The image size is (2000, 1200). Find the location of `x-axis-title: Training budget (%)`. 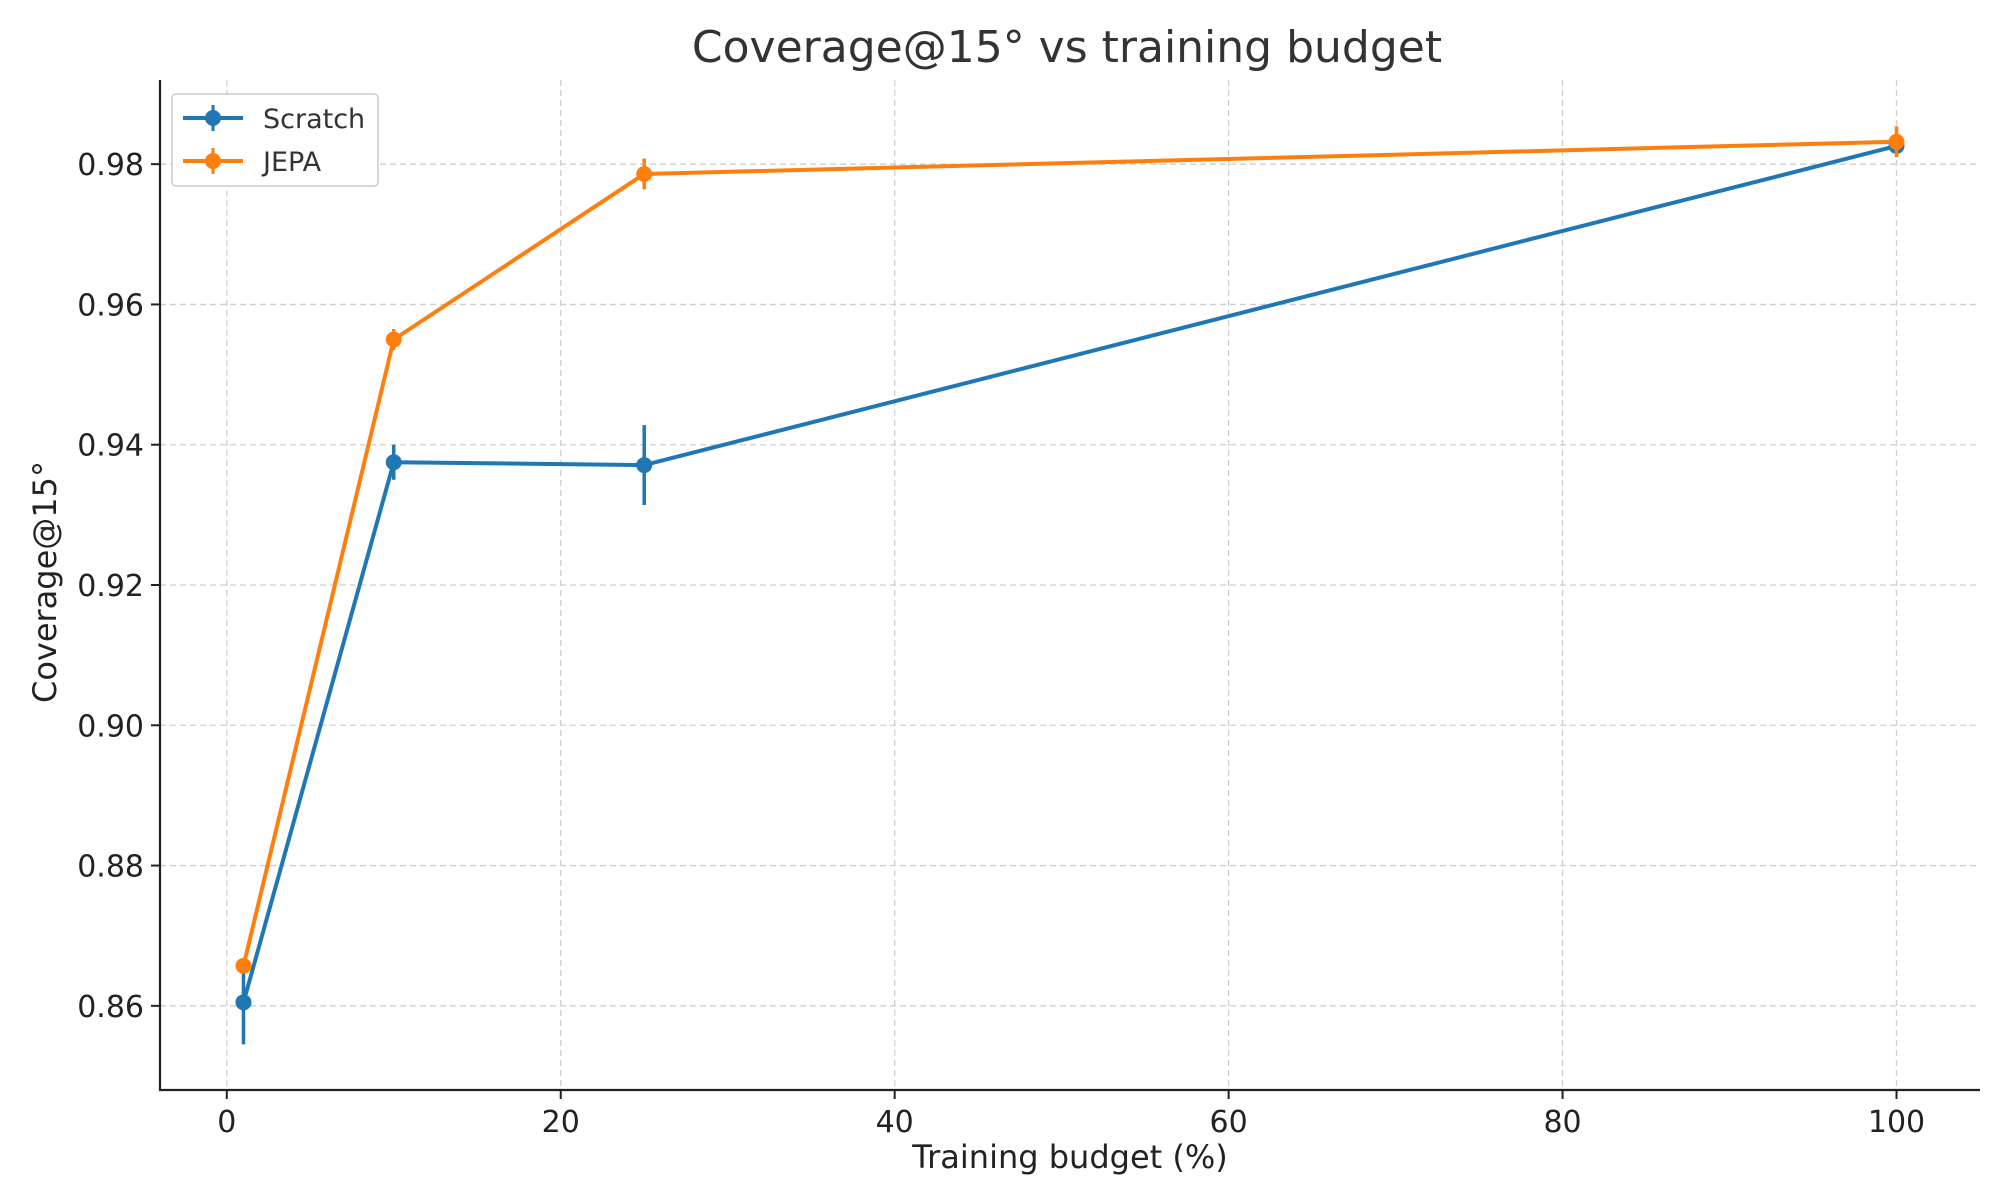

x-axis-title: Training budget (%) is located at coordinates (1069, 1157).